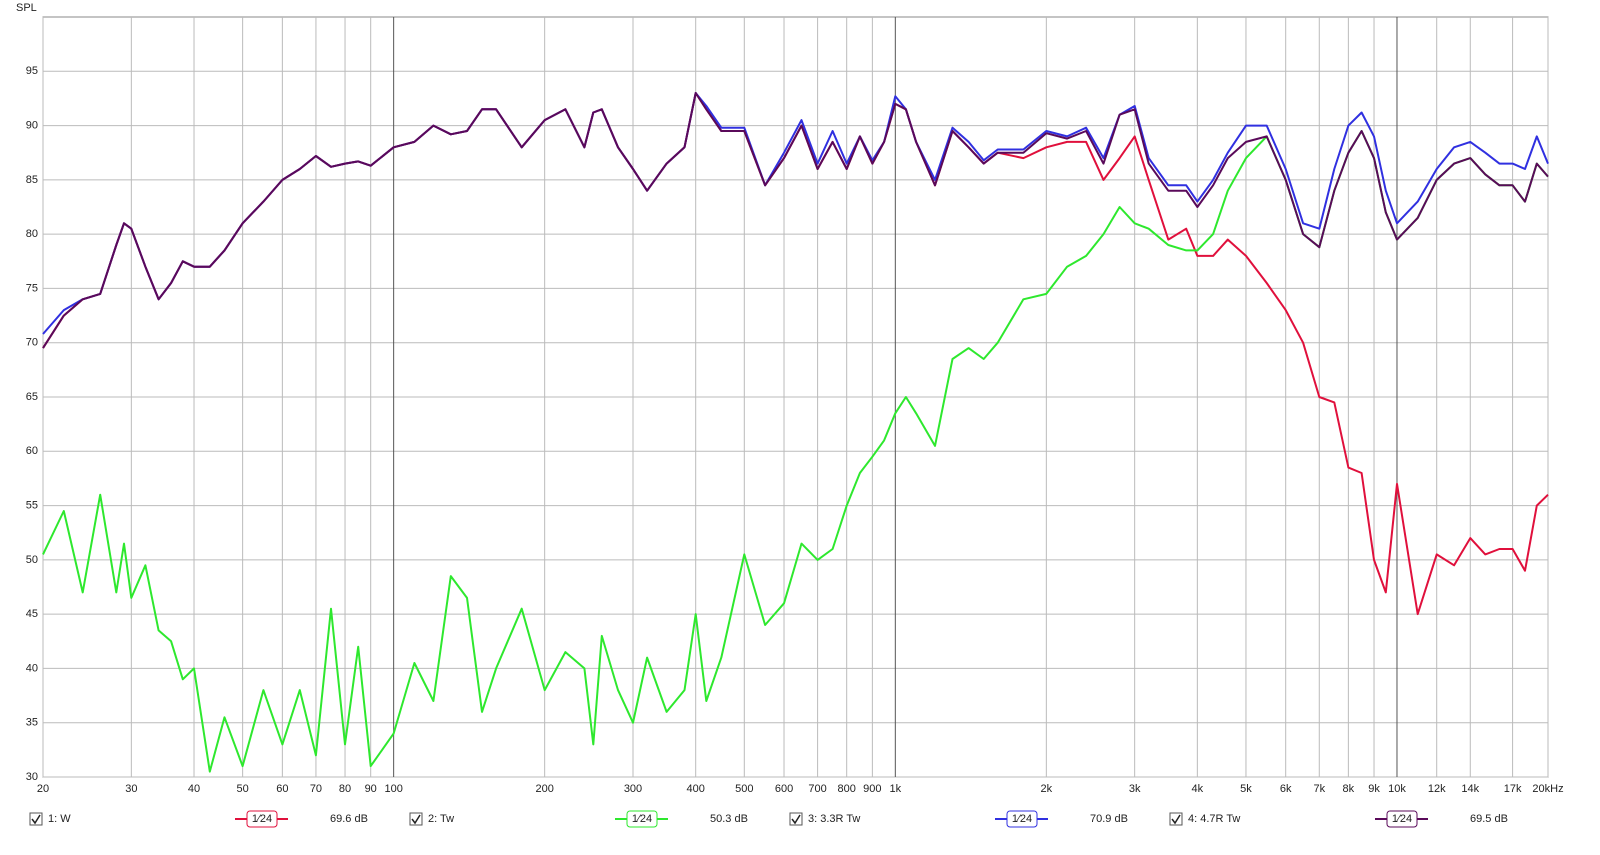 The width and height of the screenshot is (1600, 855). Describe the element at coordinates (32, 614) in the screenshot. I see `y-tick-label: 45` at that location.